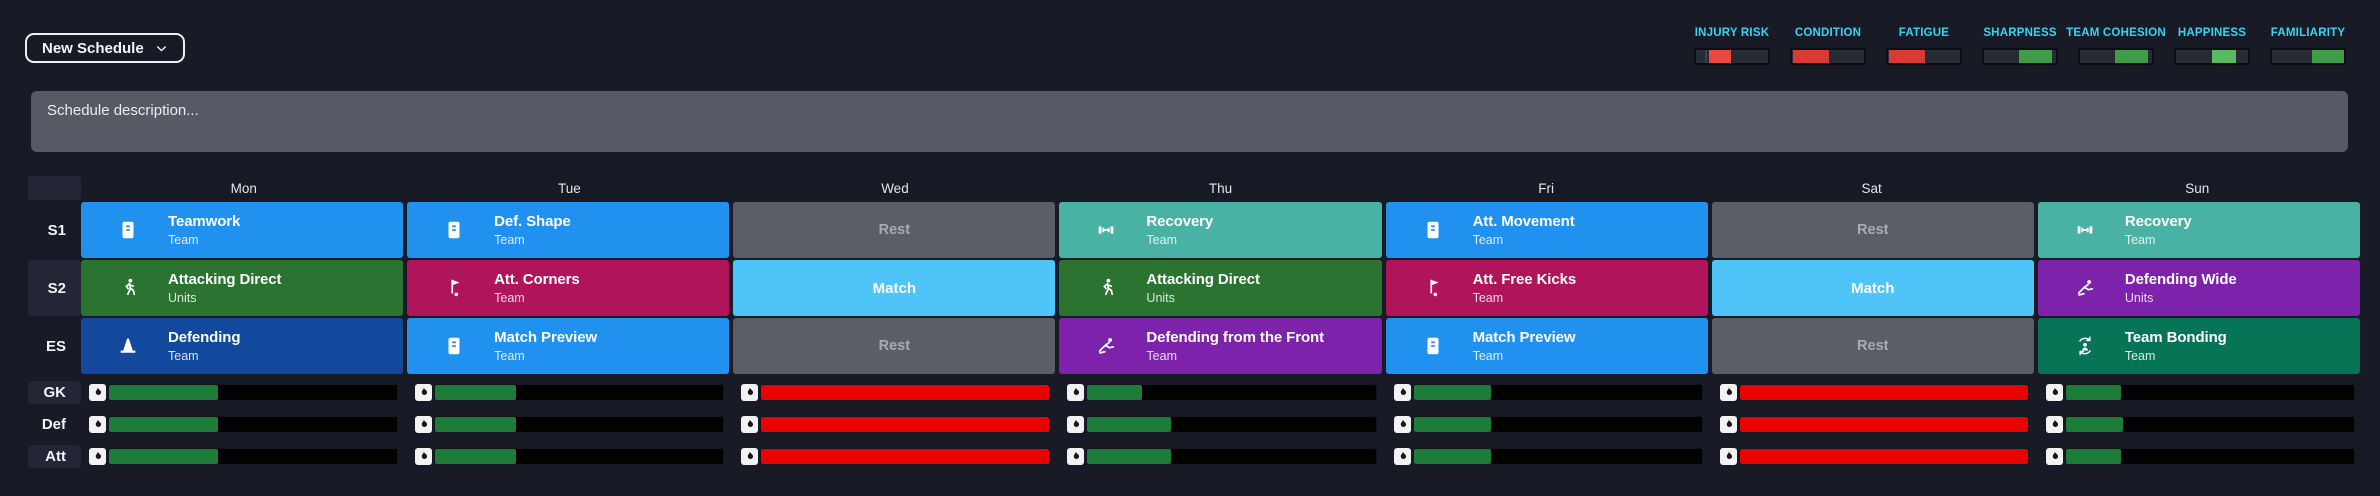 This screenshot has width=2380, height=496. What do you see at coordinates (2308, 46) in the screenshot?
I see `metric-familiarity: FAMILIARITY` at bounding box center [2308, 46].